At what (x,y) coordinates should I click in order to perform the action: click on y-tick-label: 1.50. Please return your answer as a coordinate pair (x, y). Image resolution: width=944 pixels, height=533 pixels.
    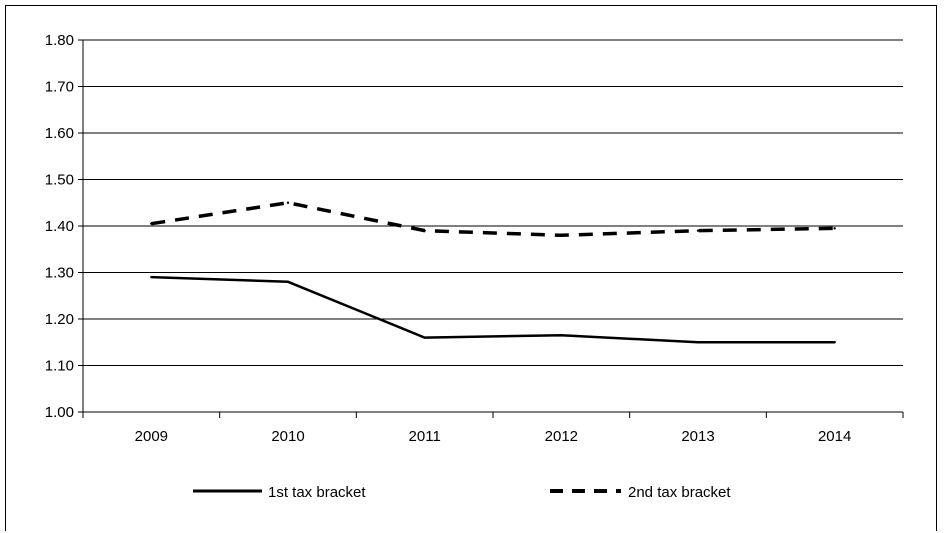
    Looking at the image, I should click on (59, 180).